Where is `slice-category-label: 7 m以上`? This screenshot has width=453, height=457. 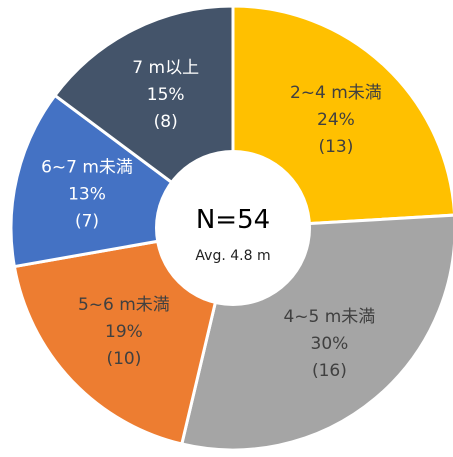
slice-category-label: 7 m以上 is located at coordinates (165, 68).